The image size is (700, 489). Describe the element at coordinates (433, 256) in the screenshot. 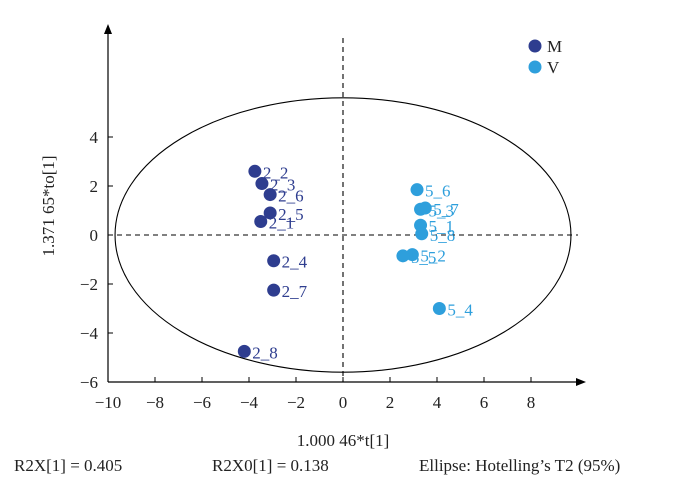

I see `point-label: 5_2` at that location.